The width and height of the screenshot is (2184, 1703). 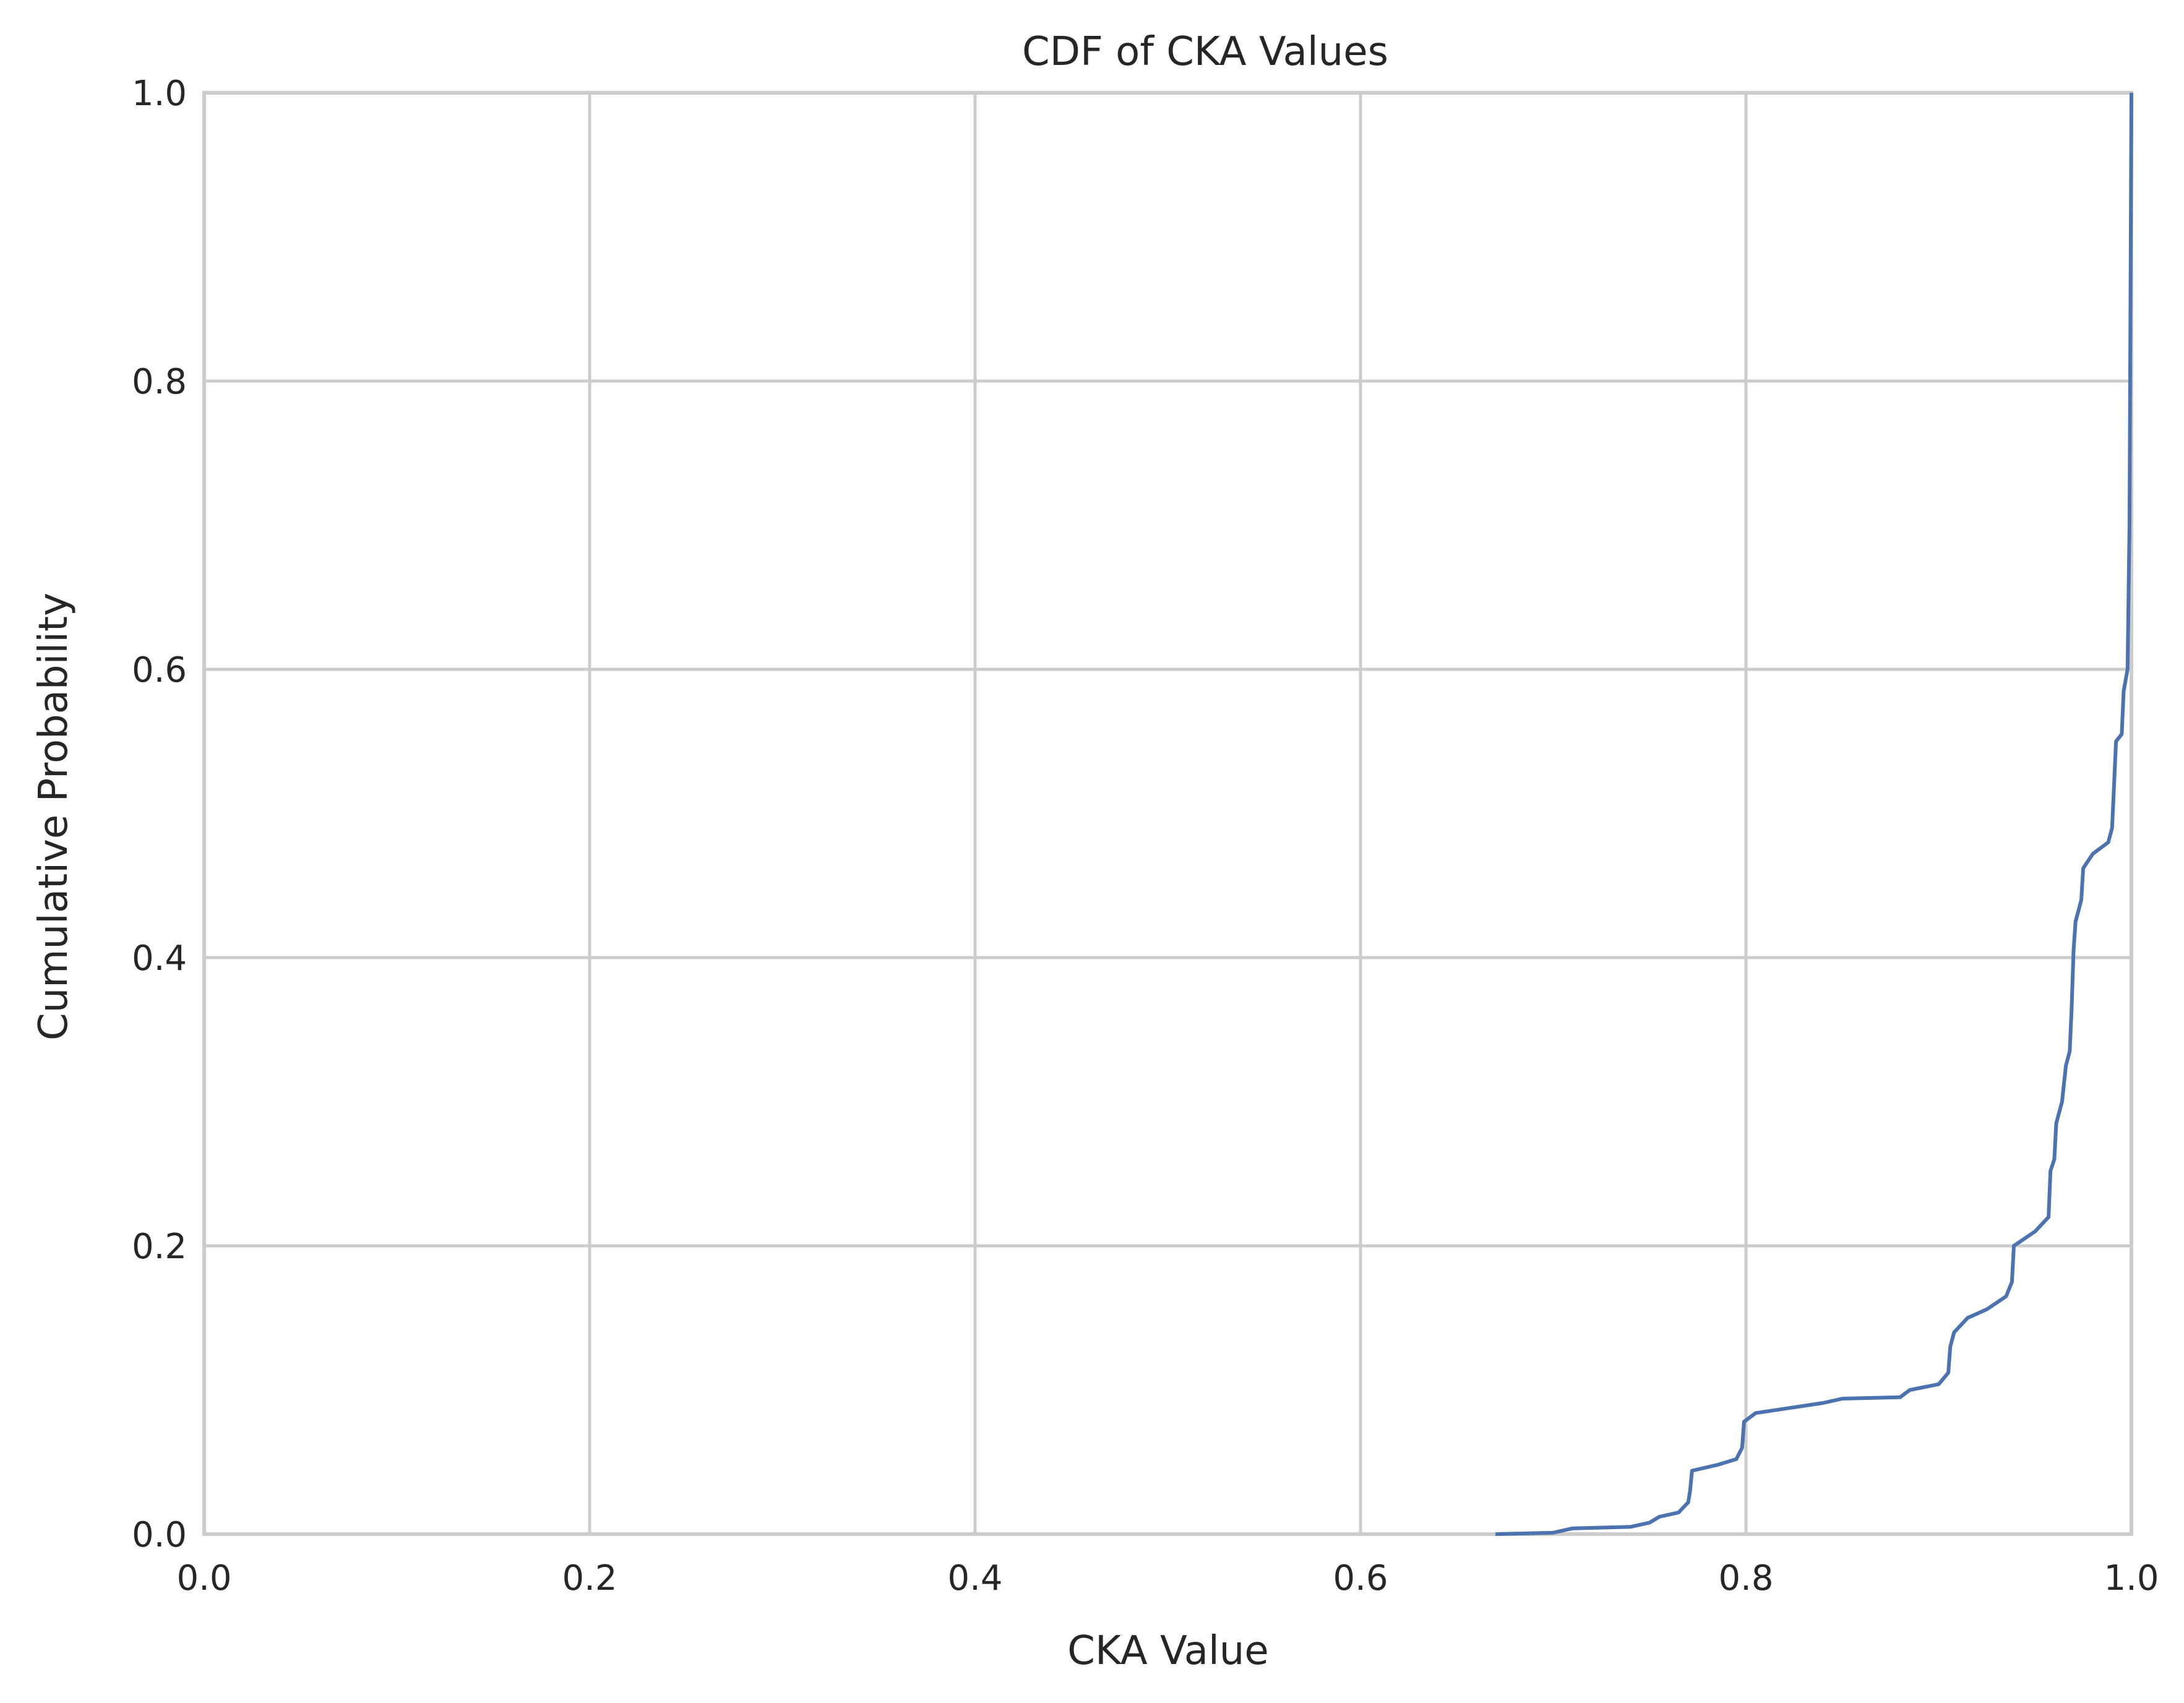 What do you see at coordinates (1205, 52) in the screenshot?
I see `chart-title: CDF of CKA Values` at bounding box center [1205, 52].